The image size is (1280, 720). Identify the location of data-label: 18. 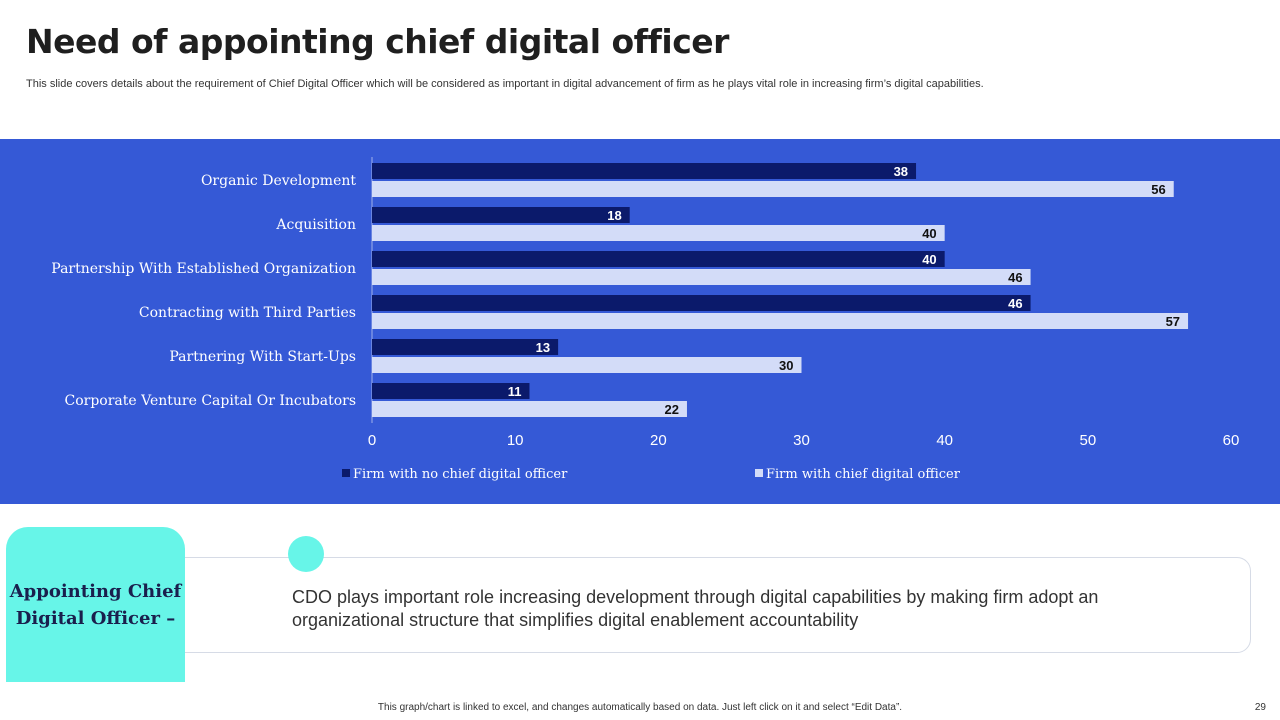
(614, 215).